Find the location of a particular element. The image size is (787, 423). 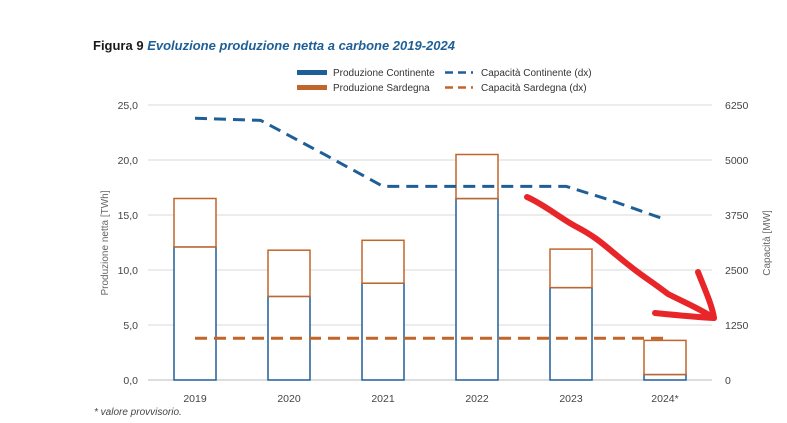

y2-tick-label: 3750 is located at coordinates (737, 216).